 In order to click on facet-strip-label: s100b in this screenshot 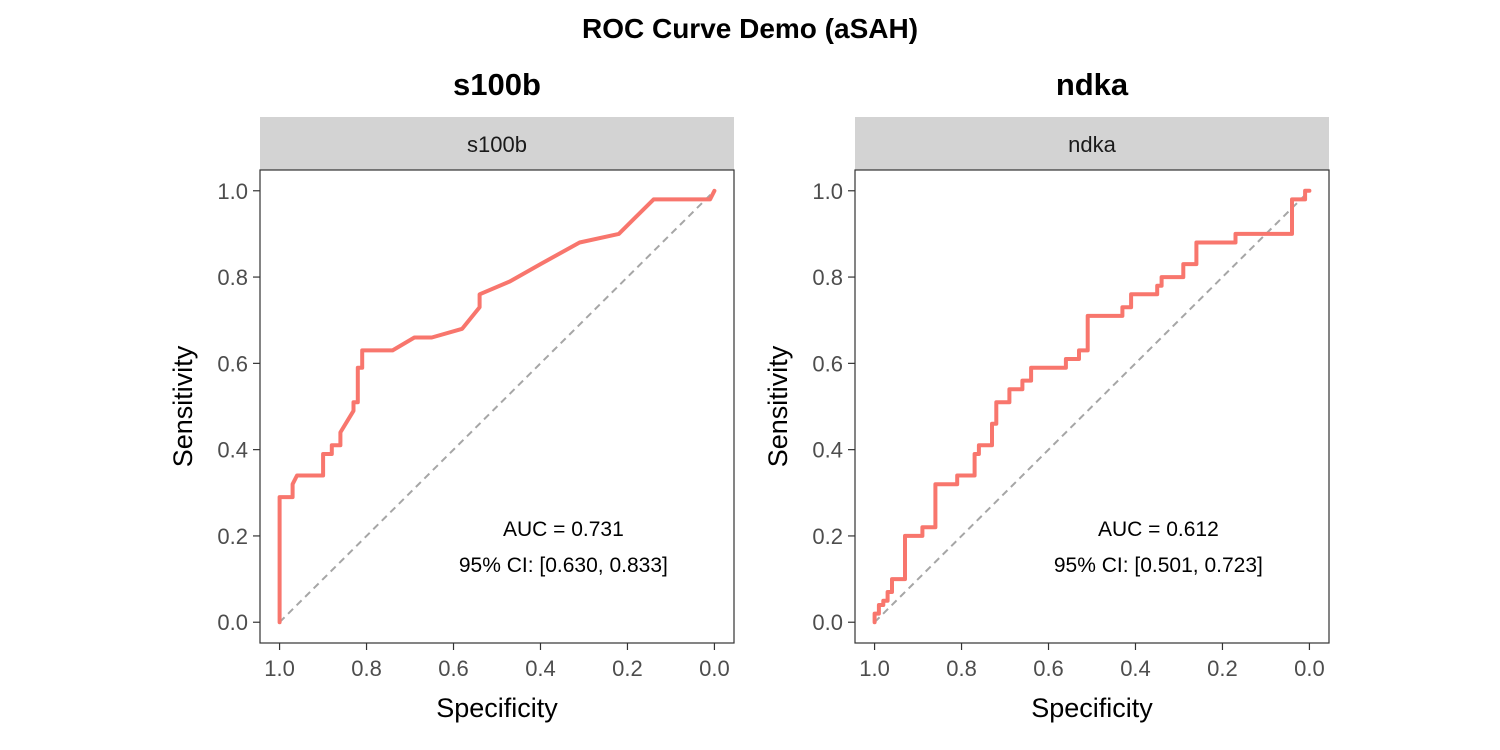, I will do `click(497, 144)`.